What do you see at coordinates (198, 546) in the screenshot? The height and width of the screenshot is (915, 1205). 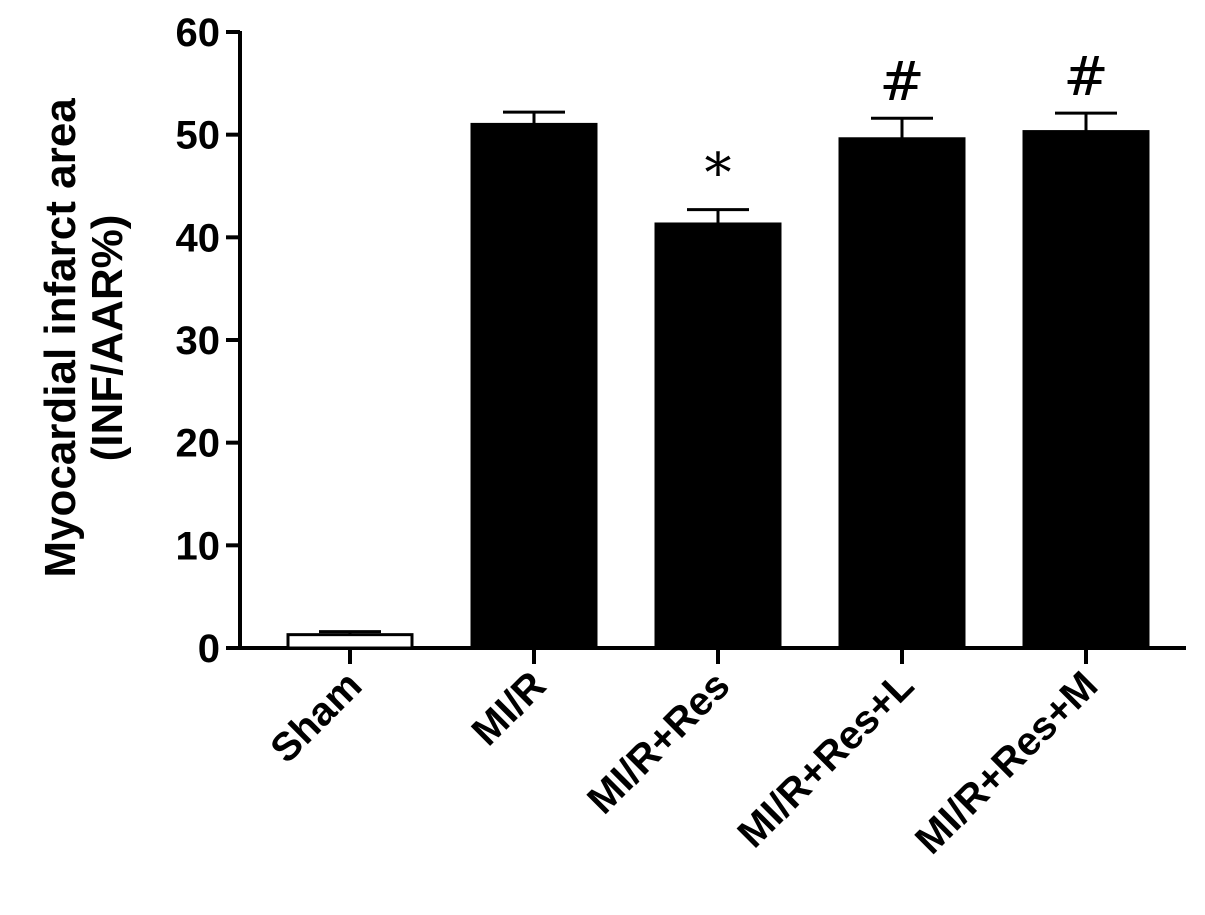 I see `y-tick-label: 10` at bounding box center [198, 546].